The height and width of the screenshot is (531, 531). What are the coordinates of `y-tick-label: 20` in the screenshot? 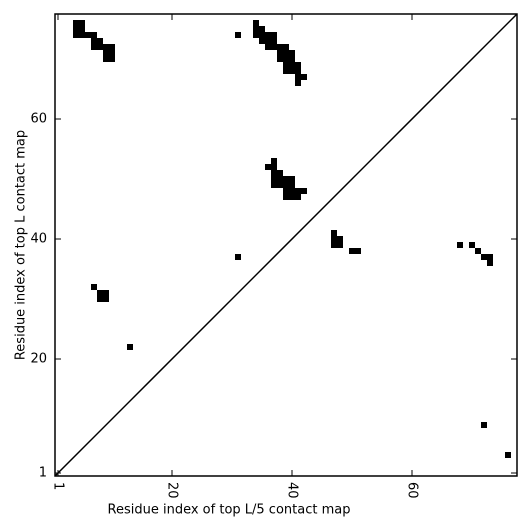 It's located at (38, 359).